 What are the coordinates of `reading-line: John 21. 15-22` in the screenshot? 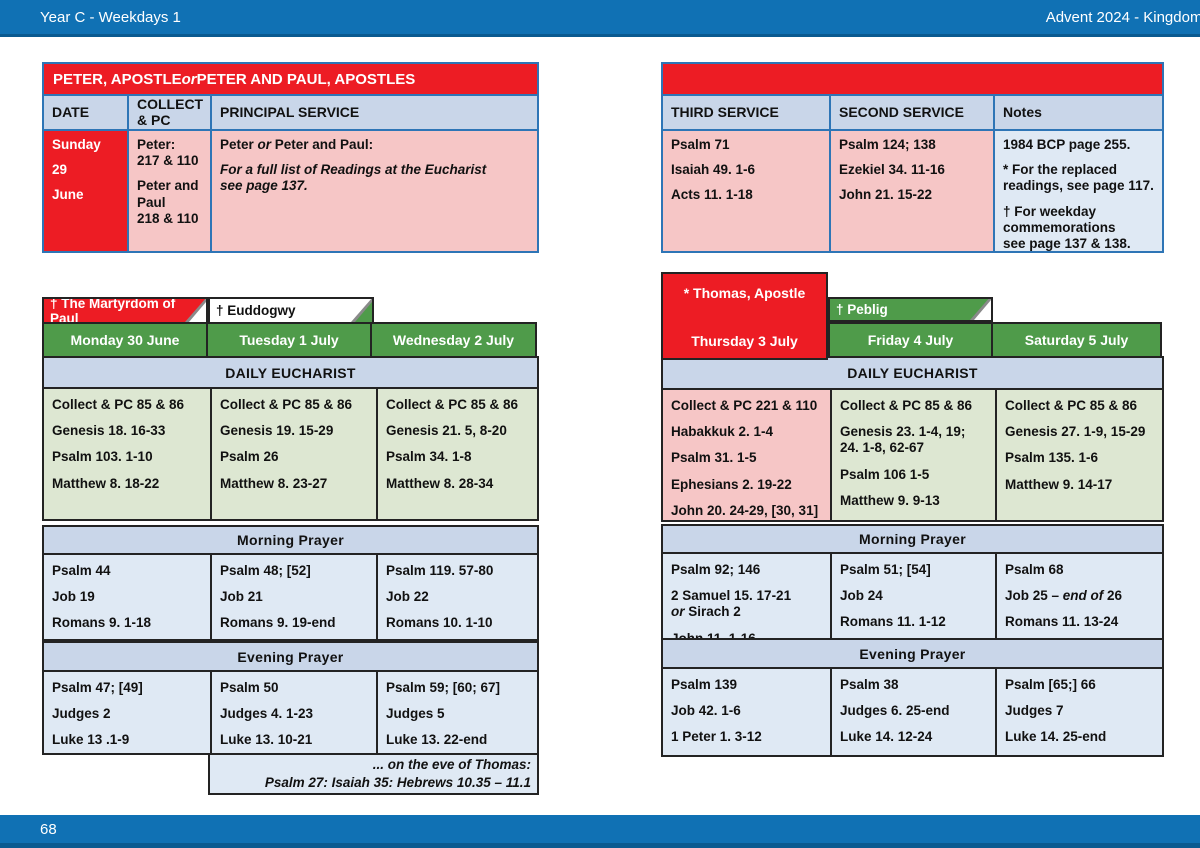 It's located at (886, 195).